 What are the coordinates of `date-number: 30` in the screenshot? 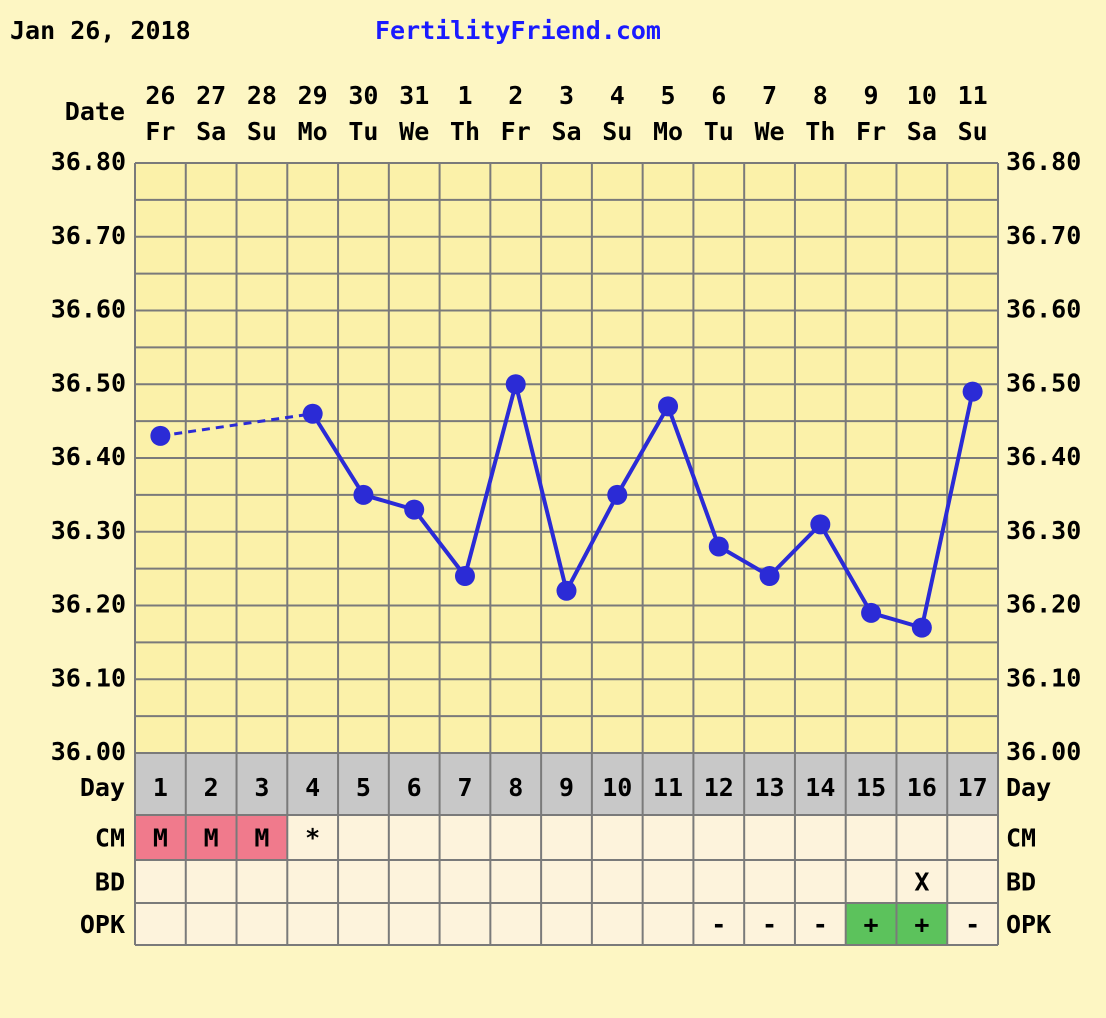 It's located at (363, 95).